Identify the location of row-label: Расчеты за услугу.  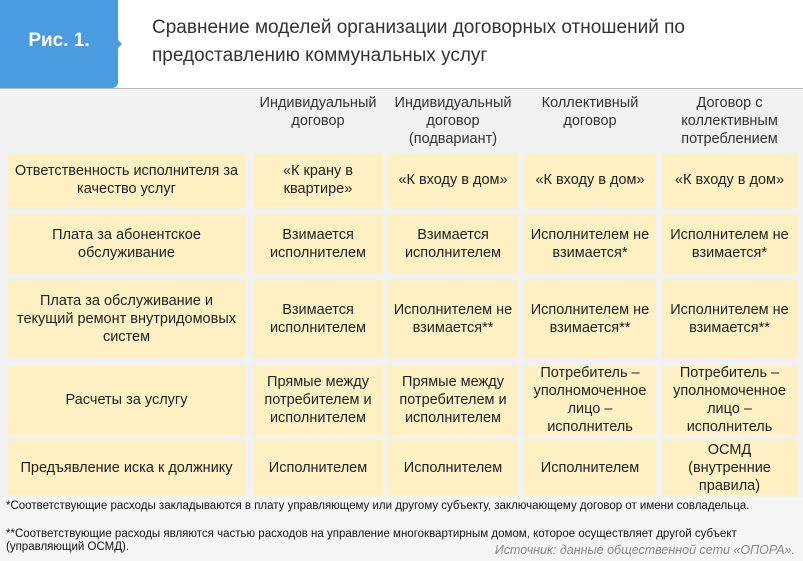
(126, 400).